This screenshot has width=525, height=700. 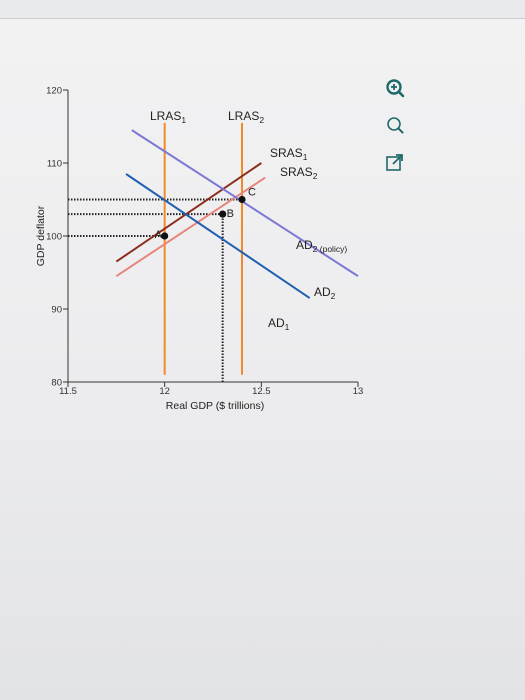 I want to click on zoom-in-button, so click(x=395, y=89).